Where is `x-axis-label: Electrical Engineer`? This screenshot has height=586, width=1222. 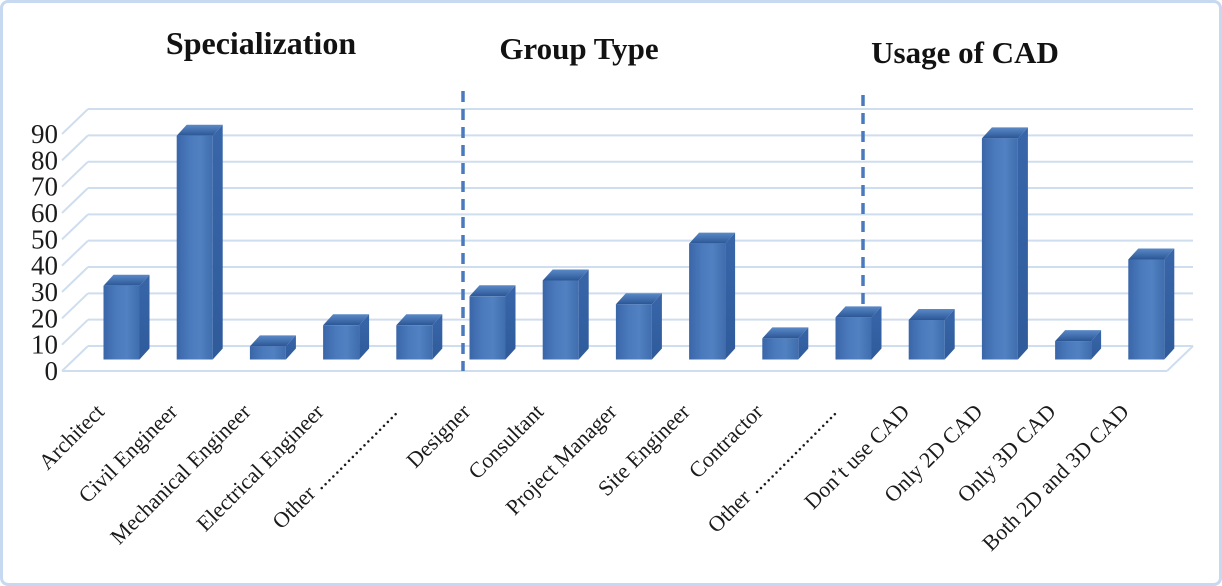
x-axis-label: Electrical Engineer is located at coordinates (260, 467).